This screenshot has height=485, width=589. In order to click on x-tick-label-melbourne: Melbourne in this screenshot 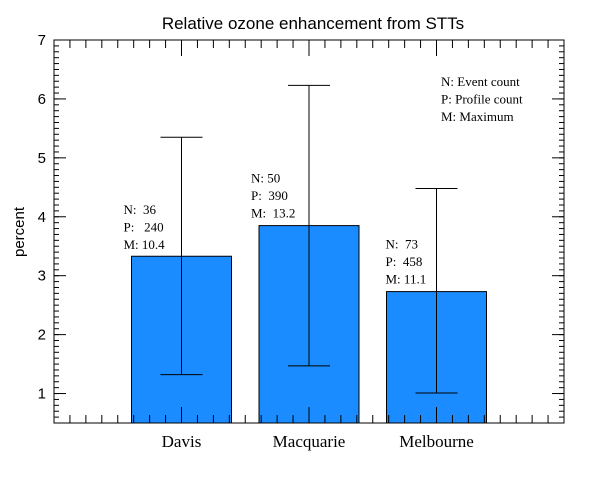, I will do `click(436, 441)`.